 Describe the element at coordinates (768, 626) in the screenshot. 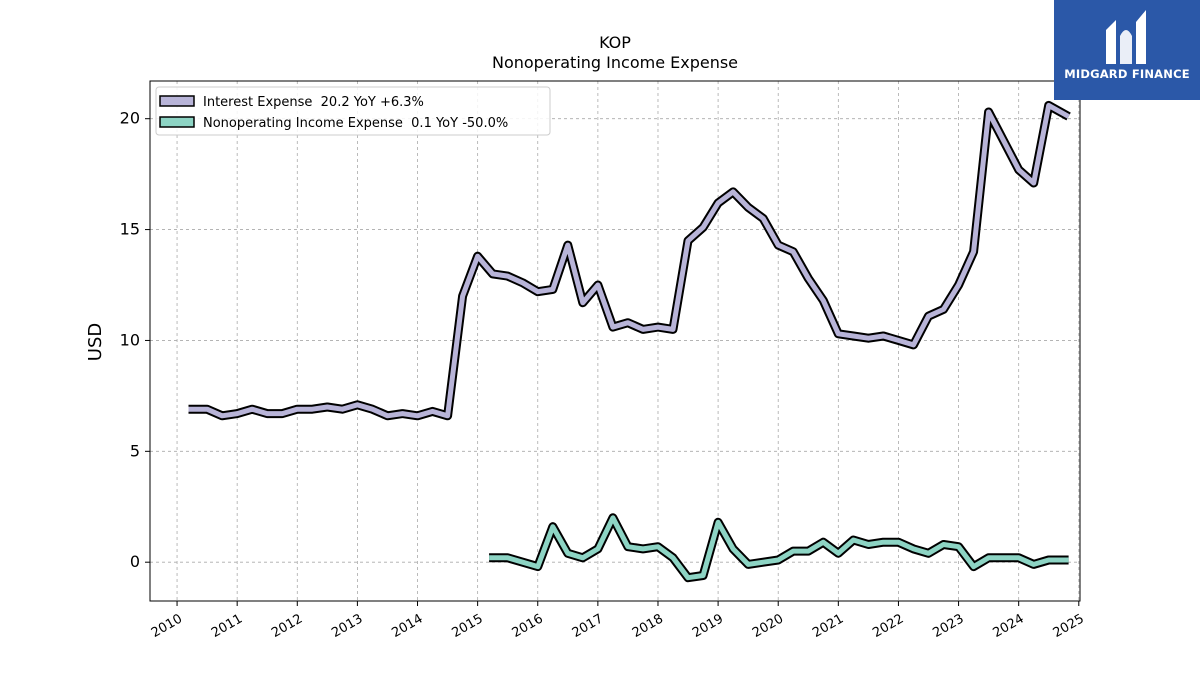

I see `x-tick-label: 2020` at that location.